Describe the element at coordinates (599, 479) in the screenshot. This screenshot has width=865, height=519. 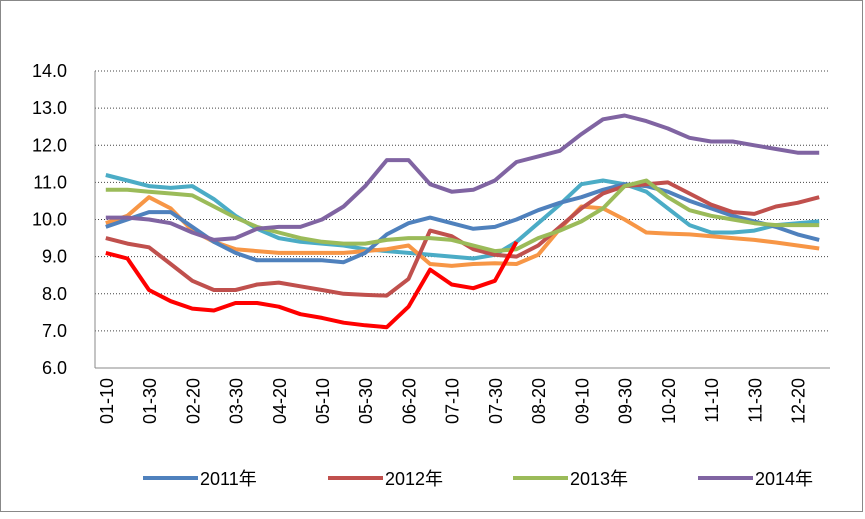
I see `legend-label: 2013年` at that location.